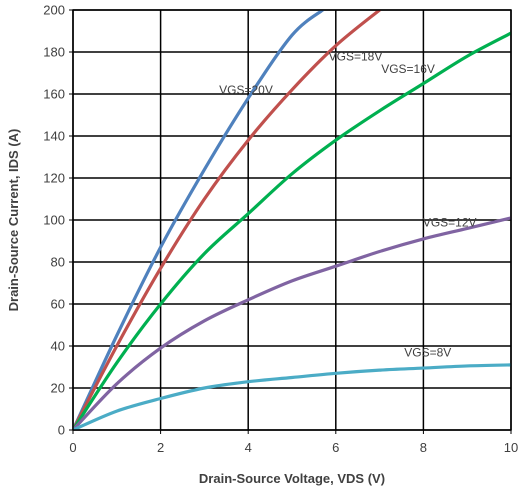 Image resolution: width=519 pixels, height=493 pixels. Describe the element at coordinates (292, 396) in the screenshot. I see `series-line` at that location.